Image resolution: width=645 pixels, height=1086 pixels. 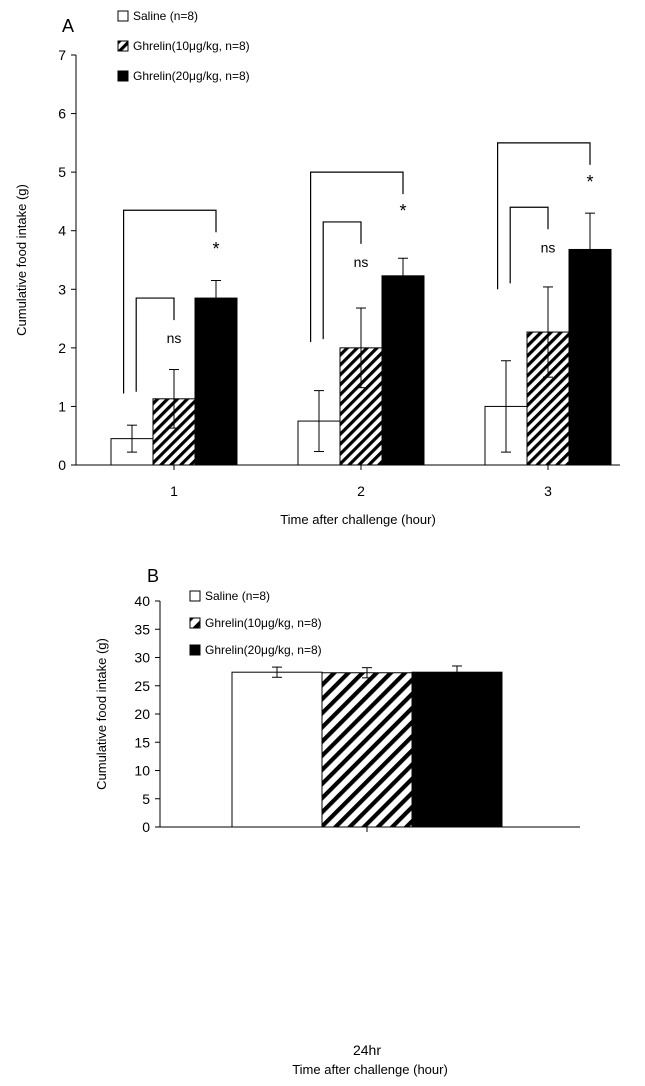 I want to click on y-tick-label: 40, so click(x=142, y=601).